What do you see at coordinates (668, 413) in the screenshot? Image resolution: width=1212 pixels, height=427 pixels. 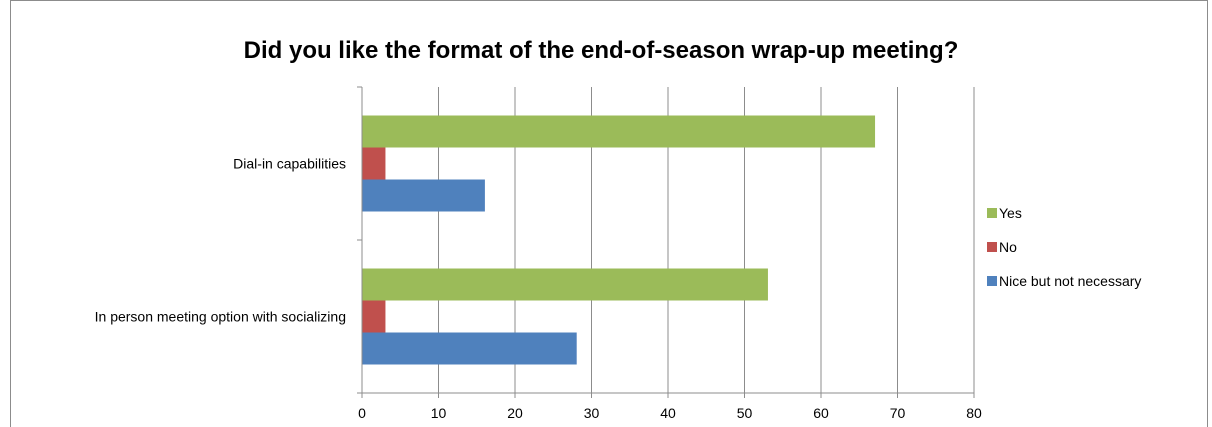 I see `x-tick-label-40: 40` at bounding box center [668, 413].